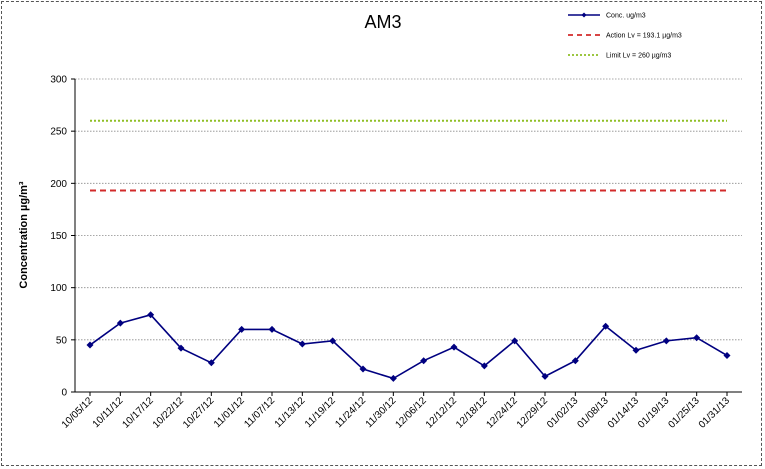 The image size is (765, 469). What do you see at coordinates (408, 155) in the screenshot?
I see `reference-lines` at bounding box center [408, 155].